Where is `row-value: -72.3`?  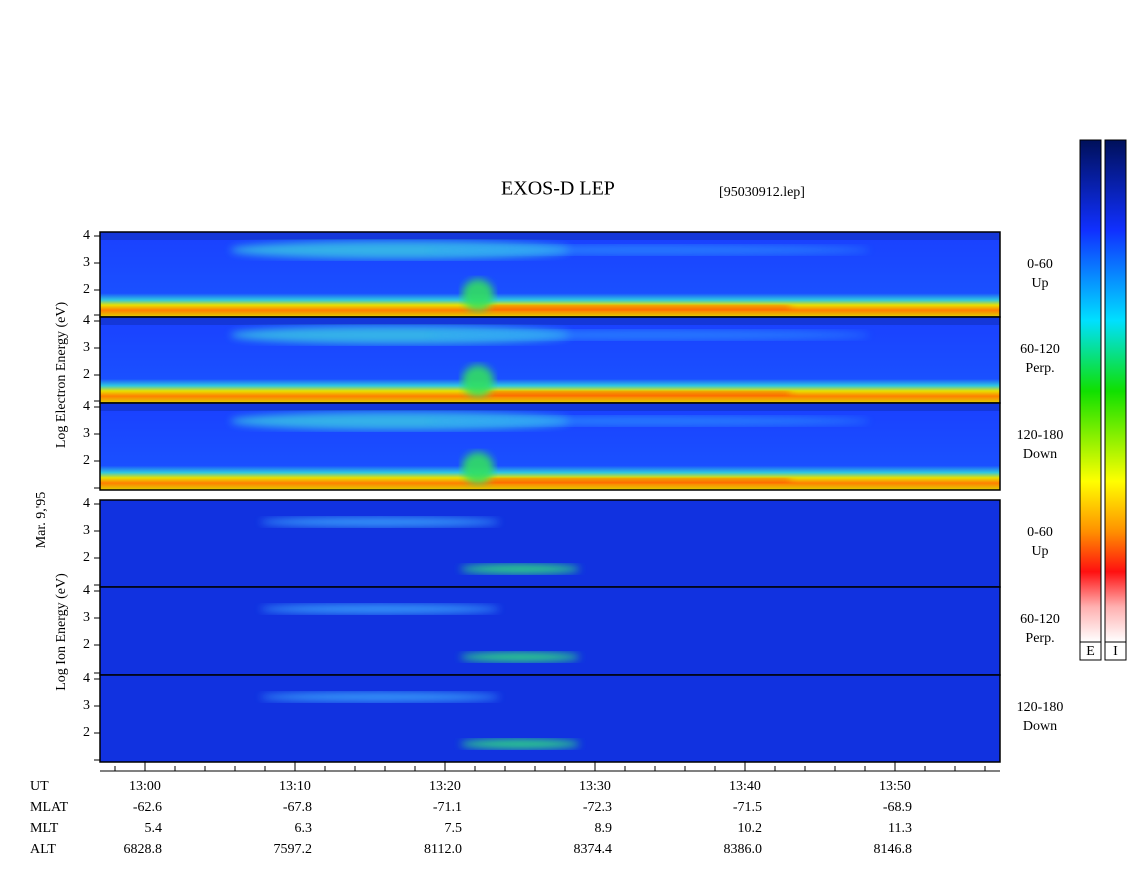 row-value: -72.3 is located at coordinates (597, 807).